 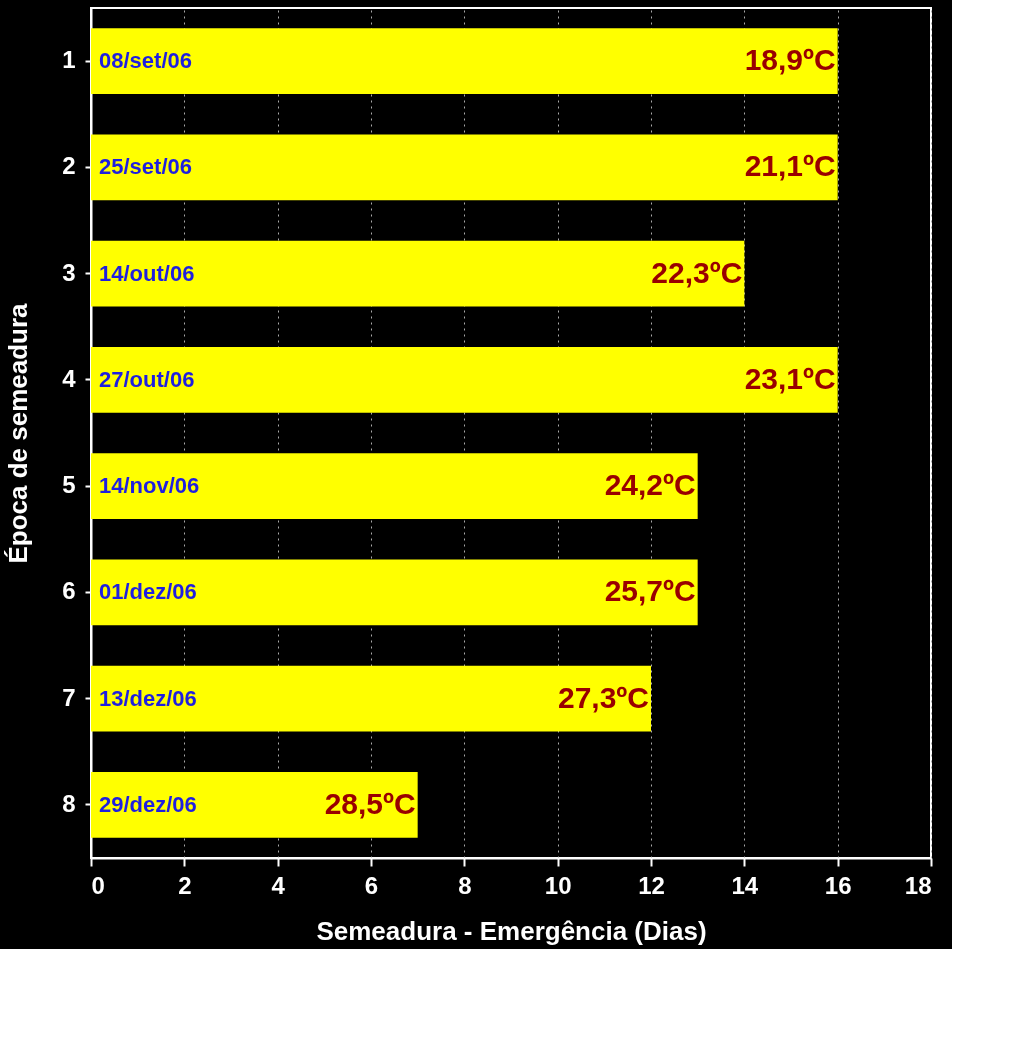 What do you see at coordinates (697, 272) in the screenshot?
I see `annotation: 22,3ºC` at bounding box center [697, 272].